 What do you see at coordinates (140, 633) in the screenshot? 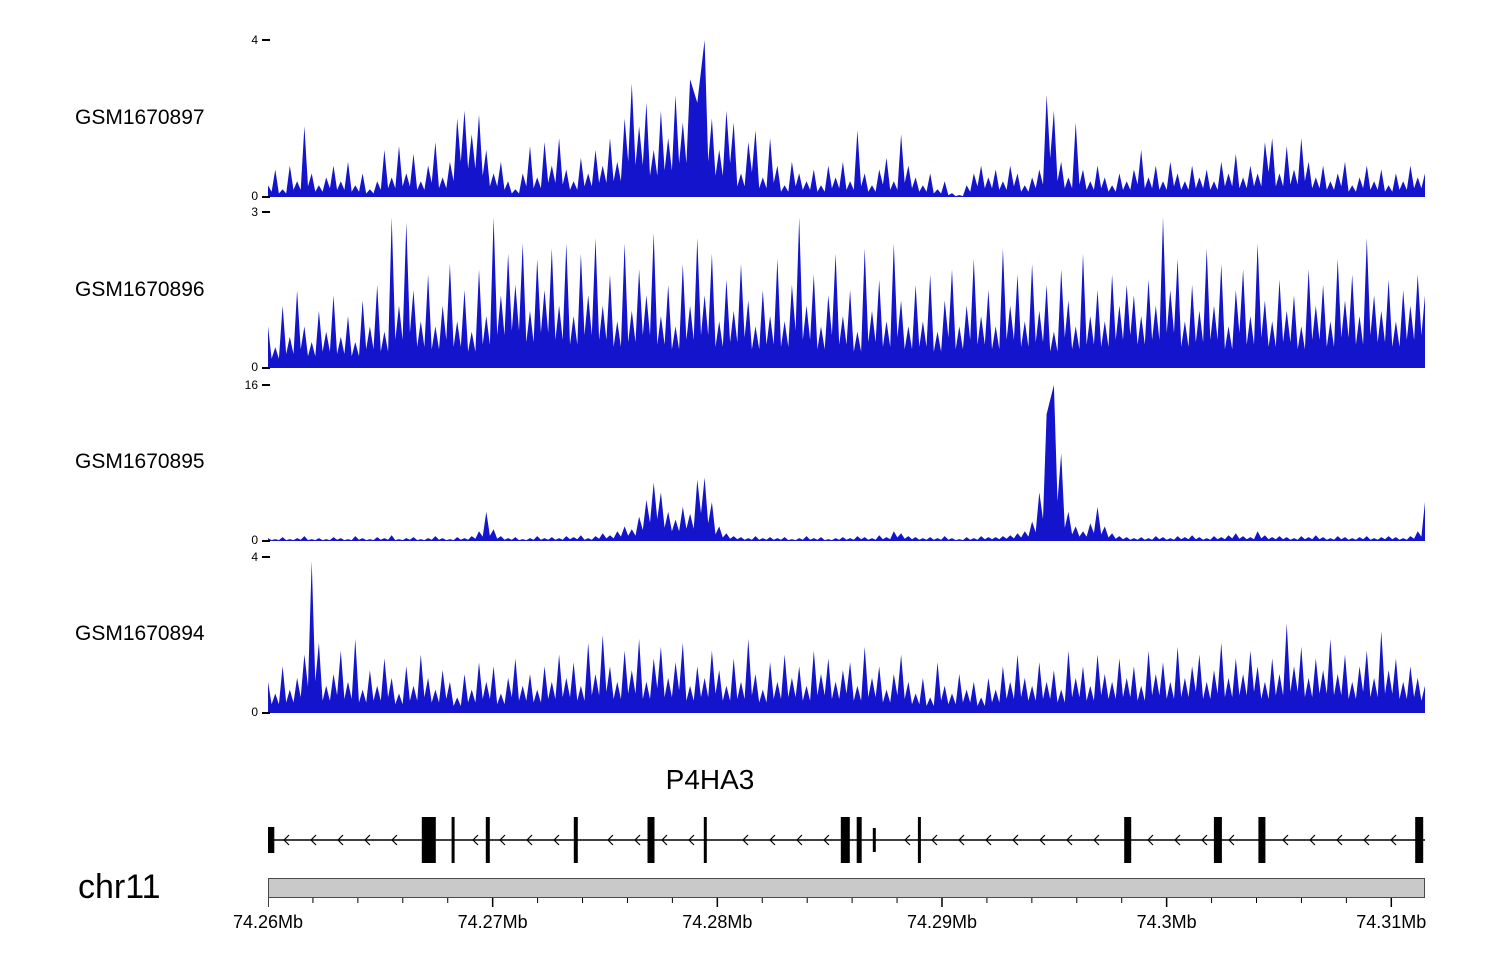
I see `track-label-gsm1670894: GSM1670894` at bounding box center [140, 633].